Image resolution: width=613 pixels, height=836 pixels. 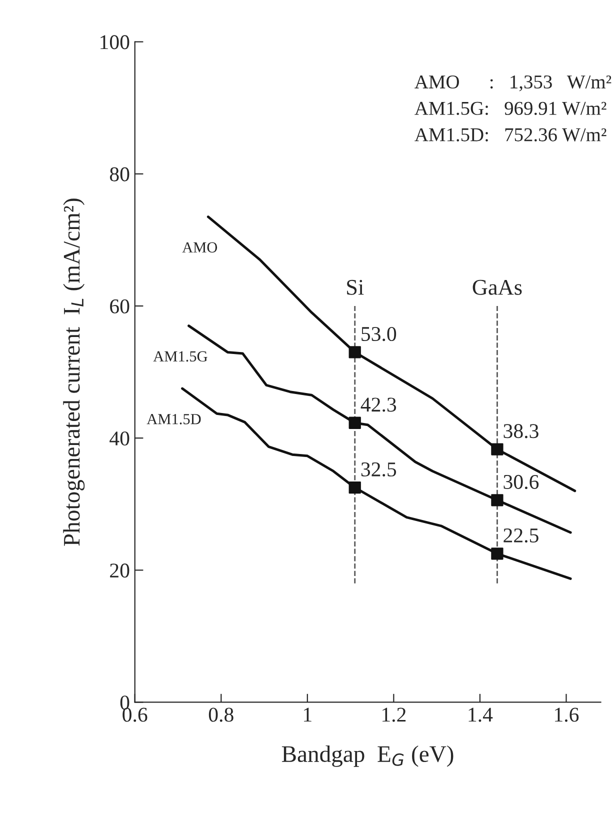 I want to click on y-tick-label: 0, so click(x=125, y=703).